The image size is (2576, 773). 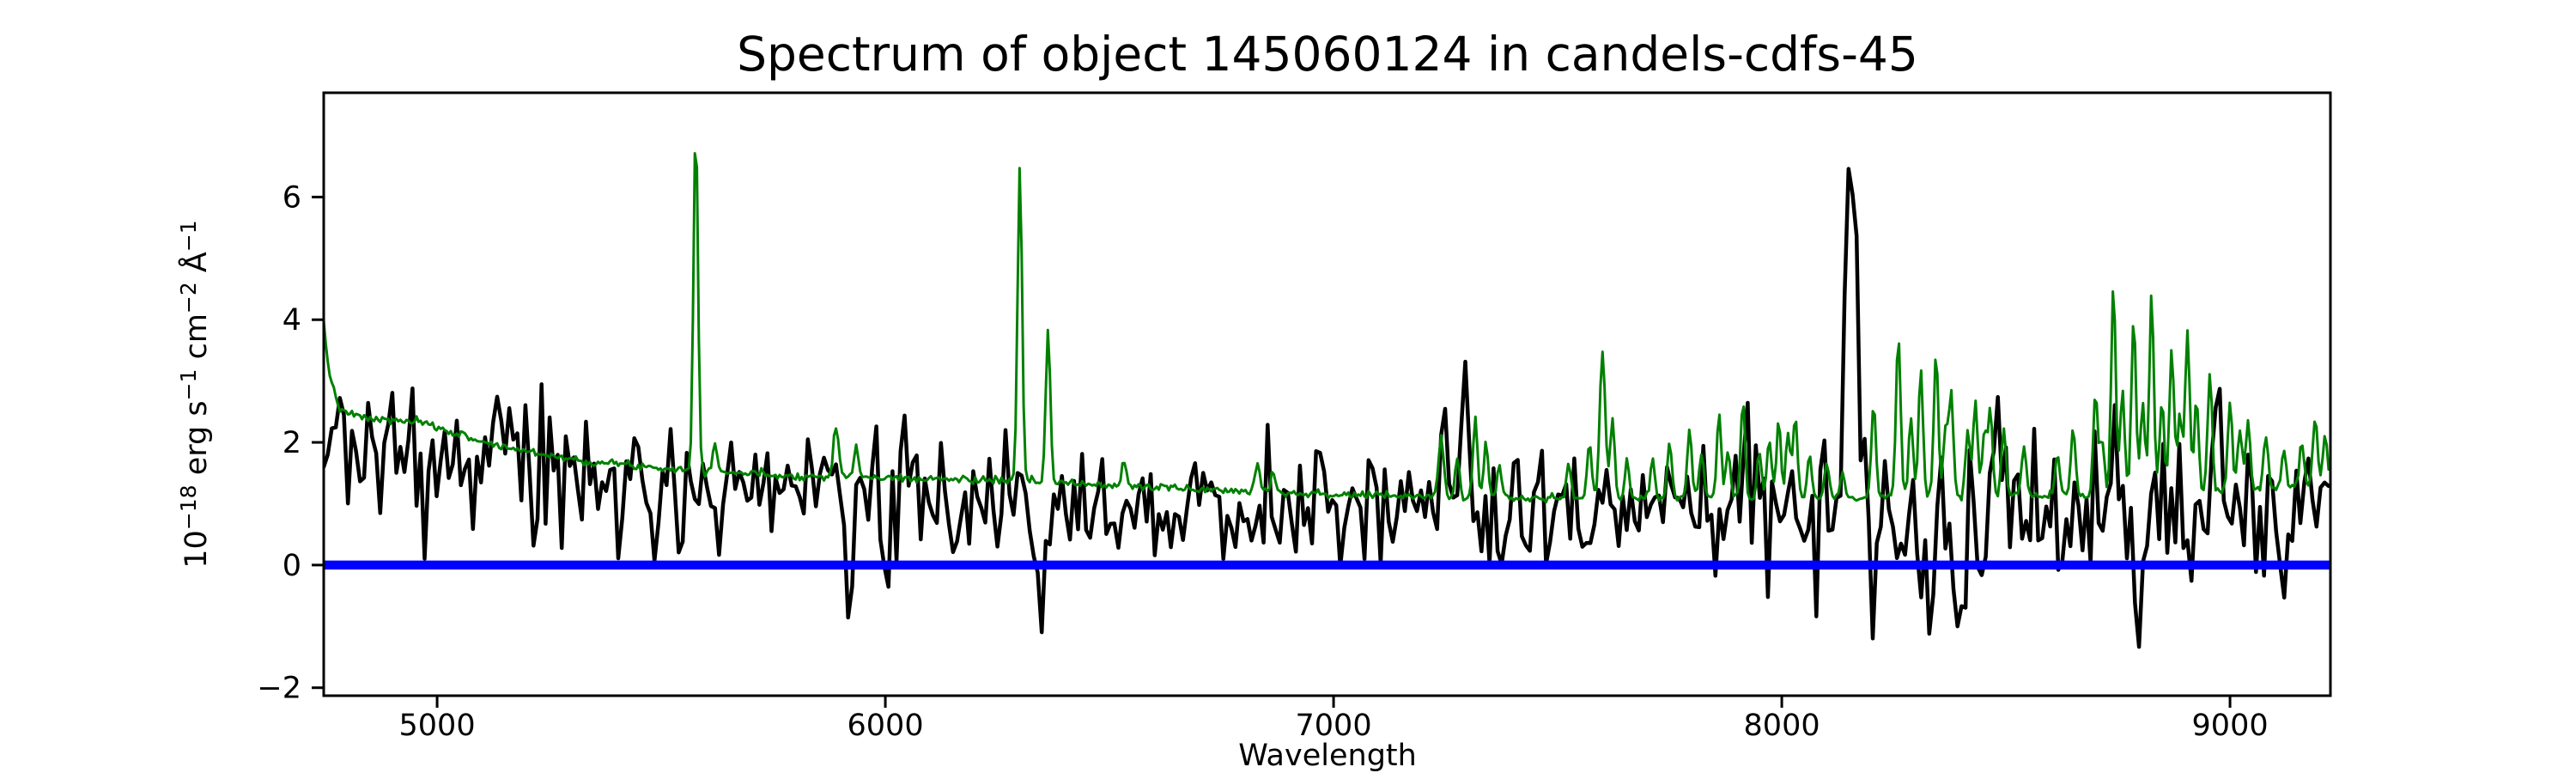 I want to click on y-tick-label: −2, so click(x=279, y=689).